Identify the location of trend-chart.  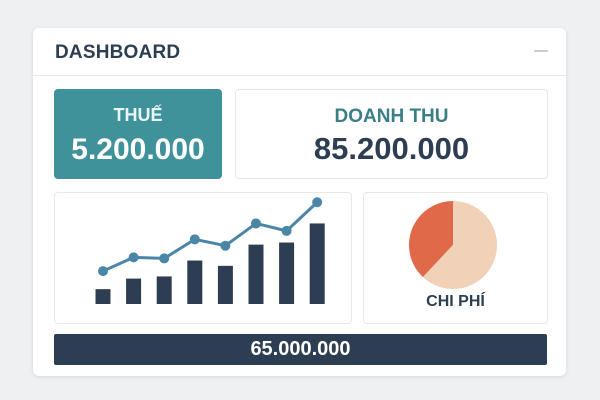
(210, 250).